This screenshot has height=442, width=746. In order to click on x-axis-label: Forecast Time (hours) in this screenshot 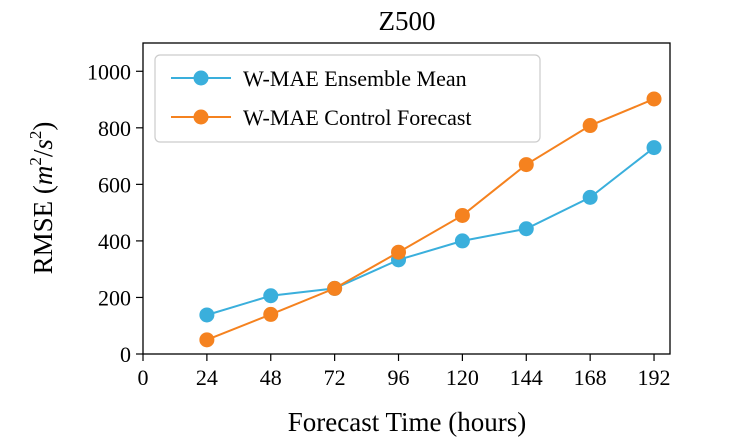, I will do `click(407, 422)`.